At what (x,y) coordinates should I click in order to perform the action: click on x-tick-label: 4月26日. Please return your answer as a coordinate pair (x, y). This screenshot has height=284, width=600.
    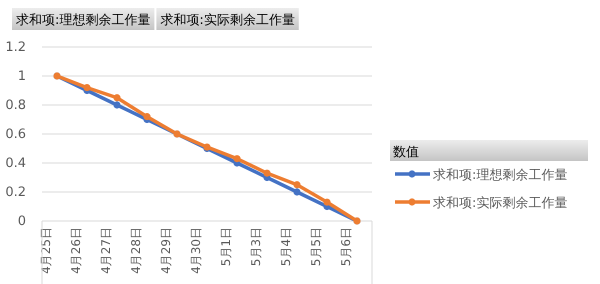
    Looking at the image, I should click on (76, 250).